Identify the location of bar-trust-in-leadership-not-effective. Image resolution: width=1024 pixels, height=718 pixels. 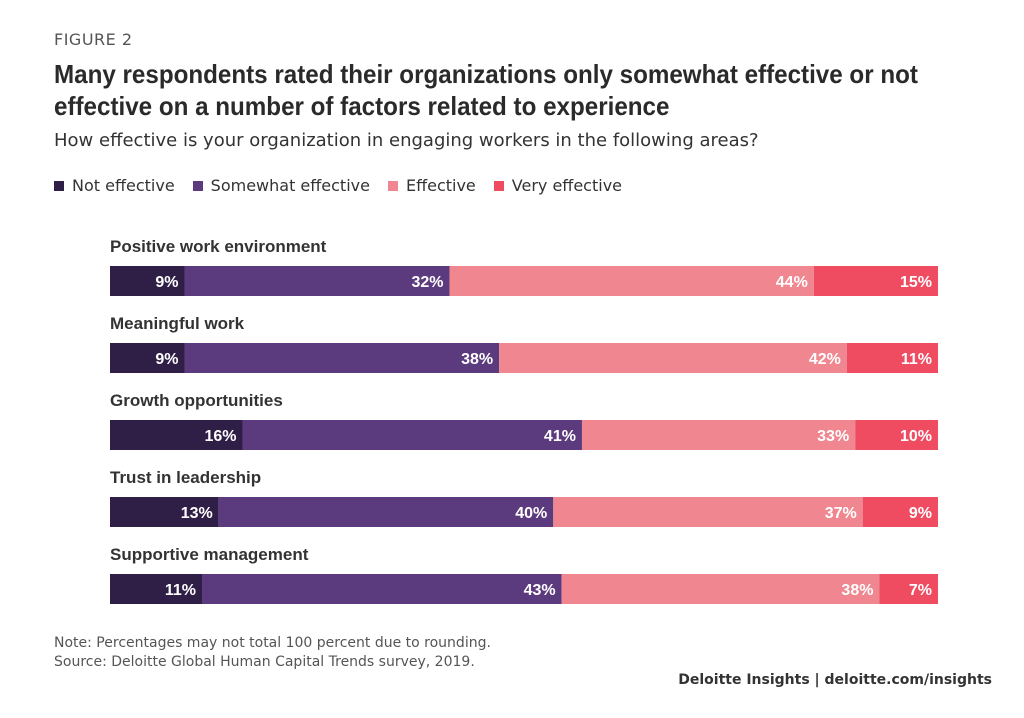
(164, 512).